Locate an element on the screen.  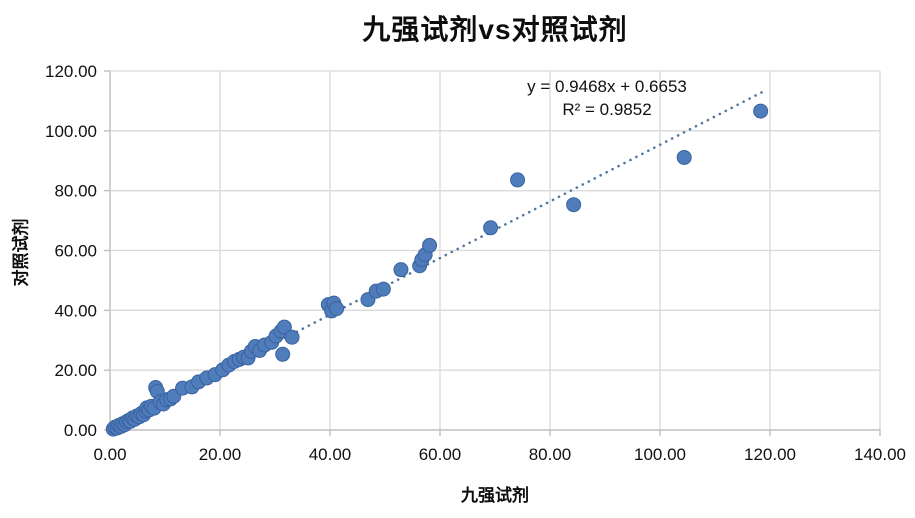
y-tick-label: 20.00 is located at coordinates (75, 370).